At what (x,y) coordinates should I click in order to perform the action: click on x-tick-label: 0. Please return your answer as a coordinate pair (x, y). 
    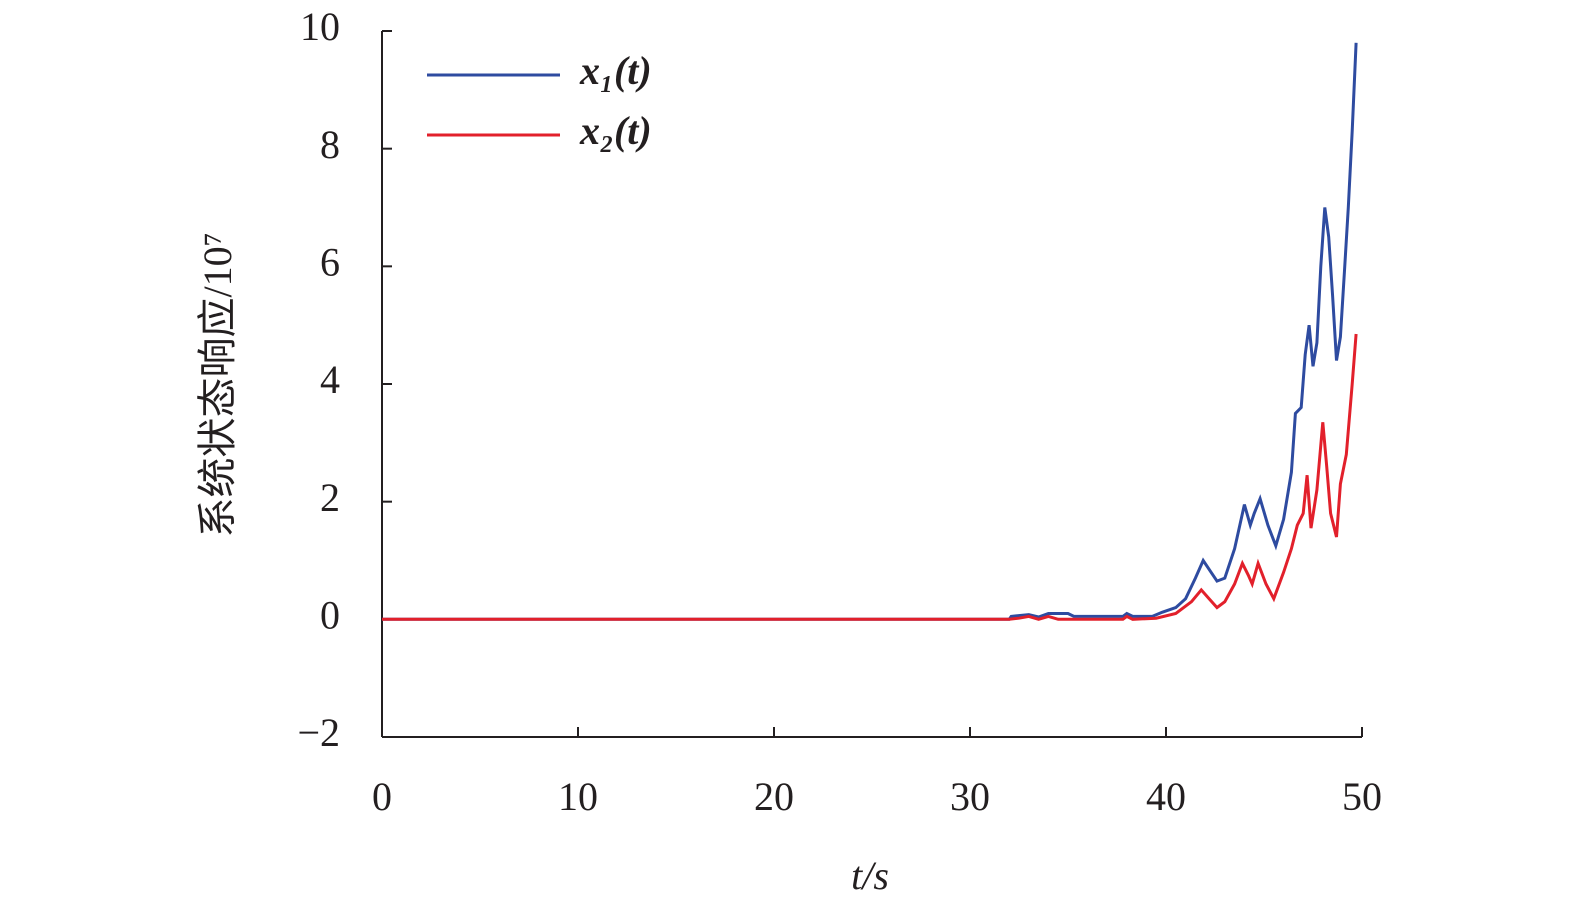
    Looking at the image, I should click on (382, 796).